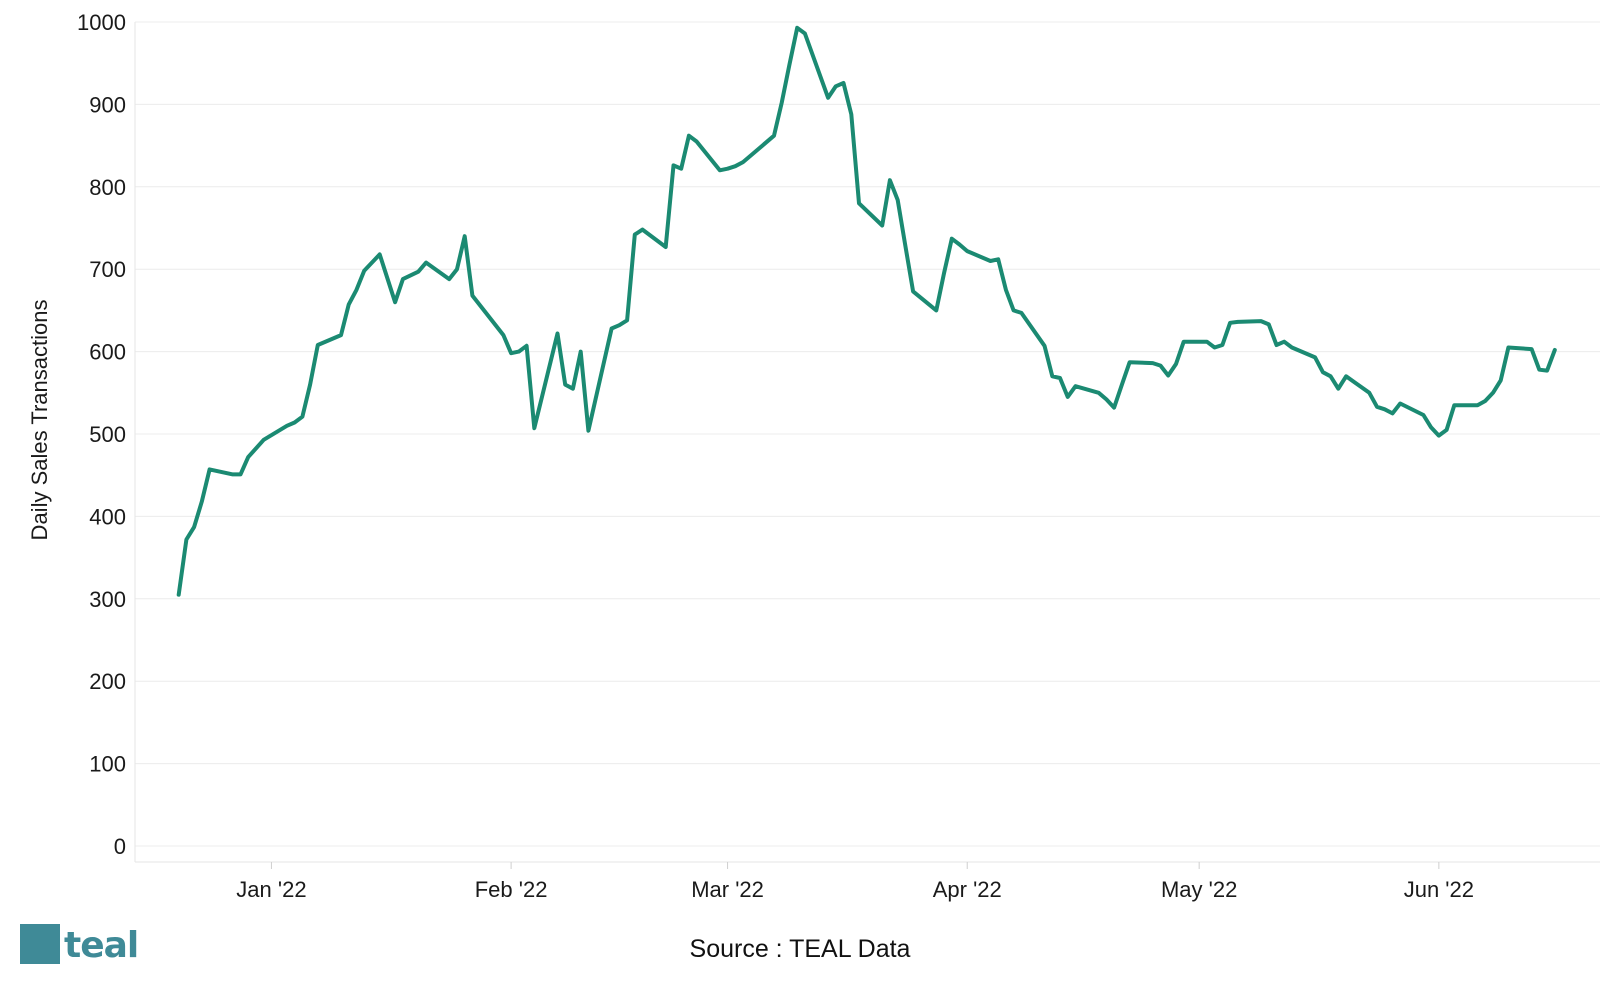 This screenshot has height=985, width=1600. What do you see at coordinates (511, 889) in the screenshot?
I see `x-tick-label: Feb '22` at bounding box center [511, 889].